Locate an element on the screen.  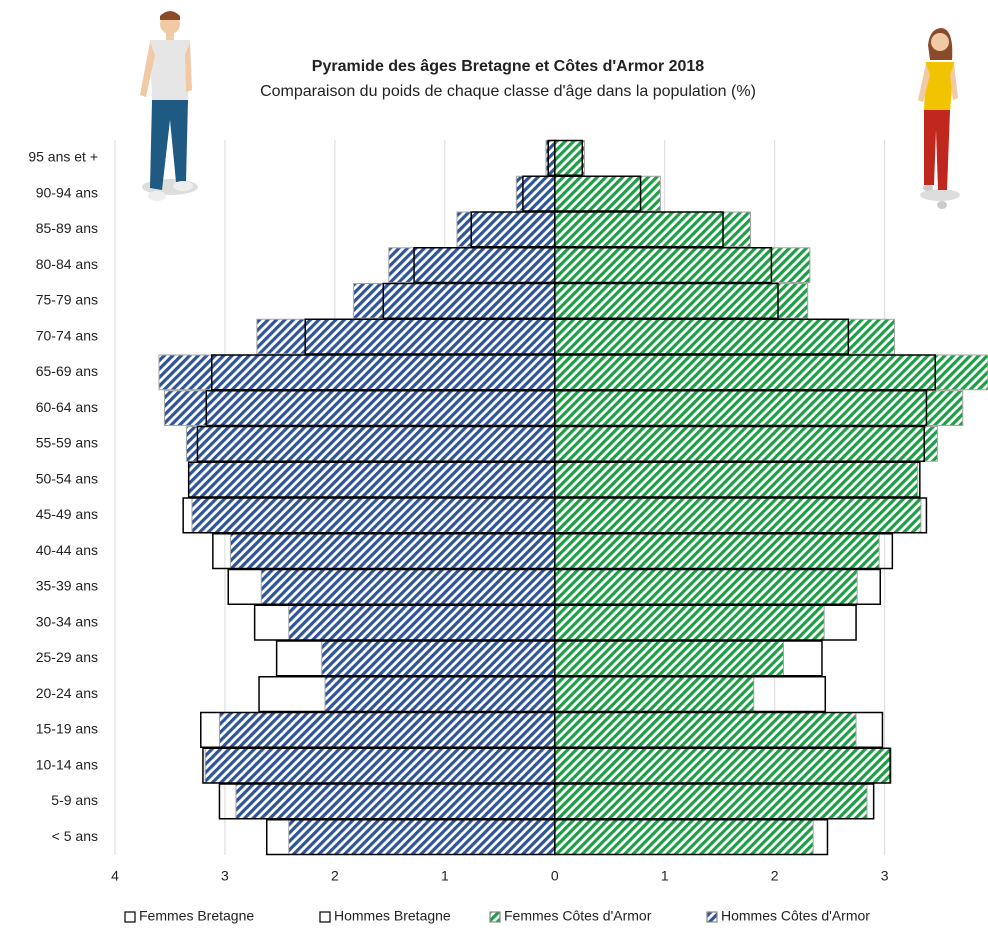
y-tick-label: 45-49 ans is located at coordinates (67, 514).